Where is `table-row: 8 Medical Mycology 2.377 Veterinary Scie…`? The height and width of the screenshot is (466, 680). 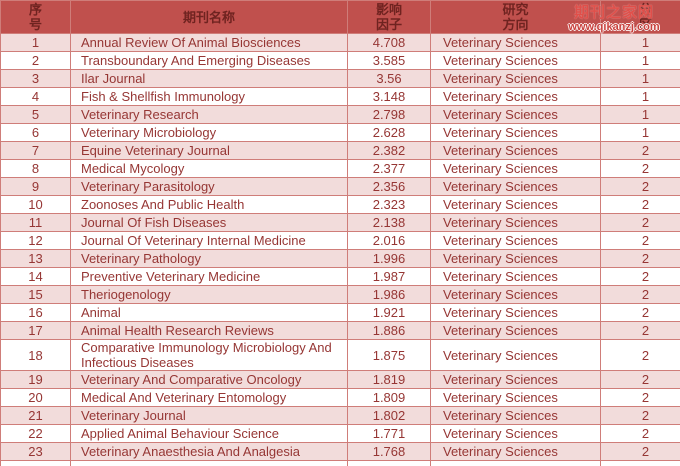
table-row: 8 Medical Mycology 2.377 Veterinary Scie… is located at coordinates (340, 168).